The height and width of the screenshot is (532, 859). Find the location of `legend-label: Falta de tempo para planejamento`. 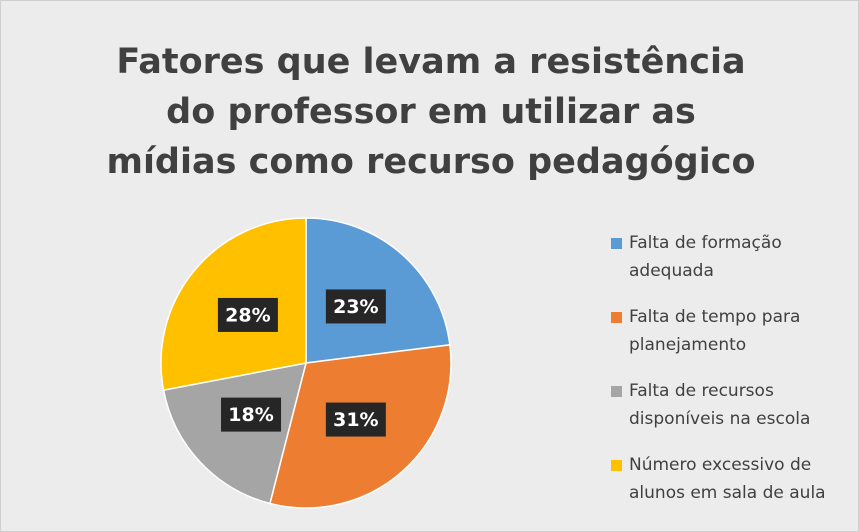

legend-label: Falta de tempo para planejamento is located at coordinates (715, 331).